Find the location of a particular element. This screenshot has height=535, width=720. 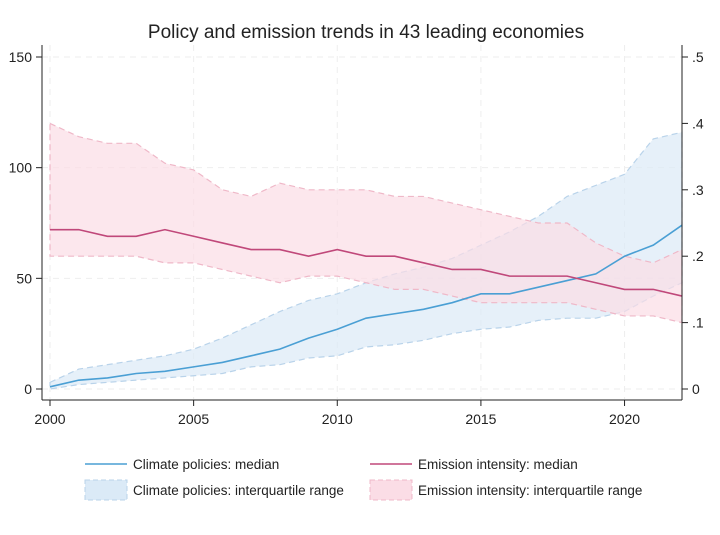

y-right-tick-label: .4 is located at coordinates (698, 123).